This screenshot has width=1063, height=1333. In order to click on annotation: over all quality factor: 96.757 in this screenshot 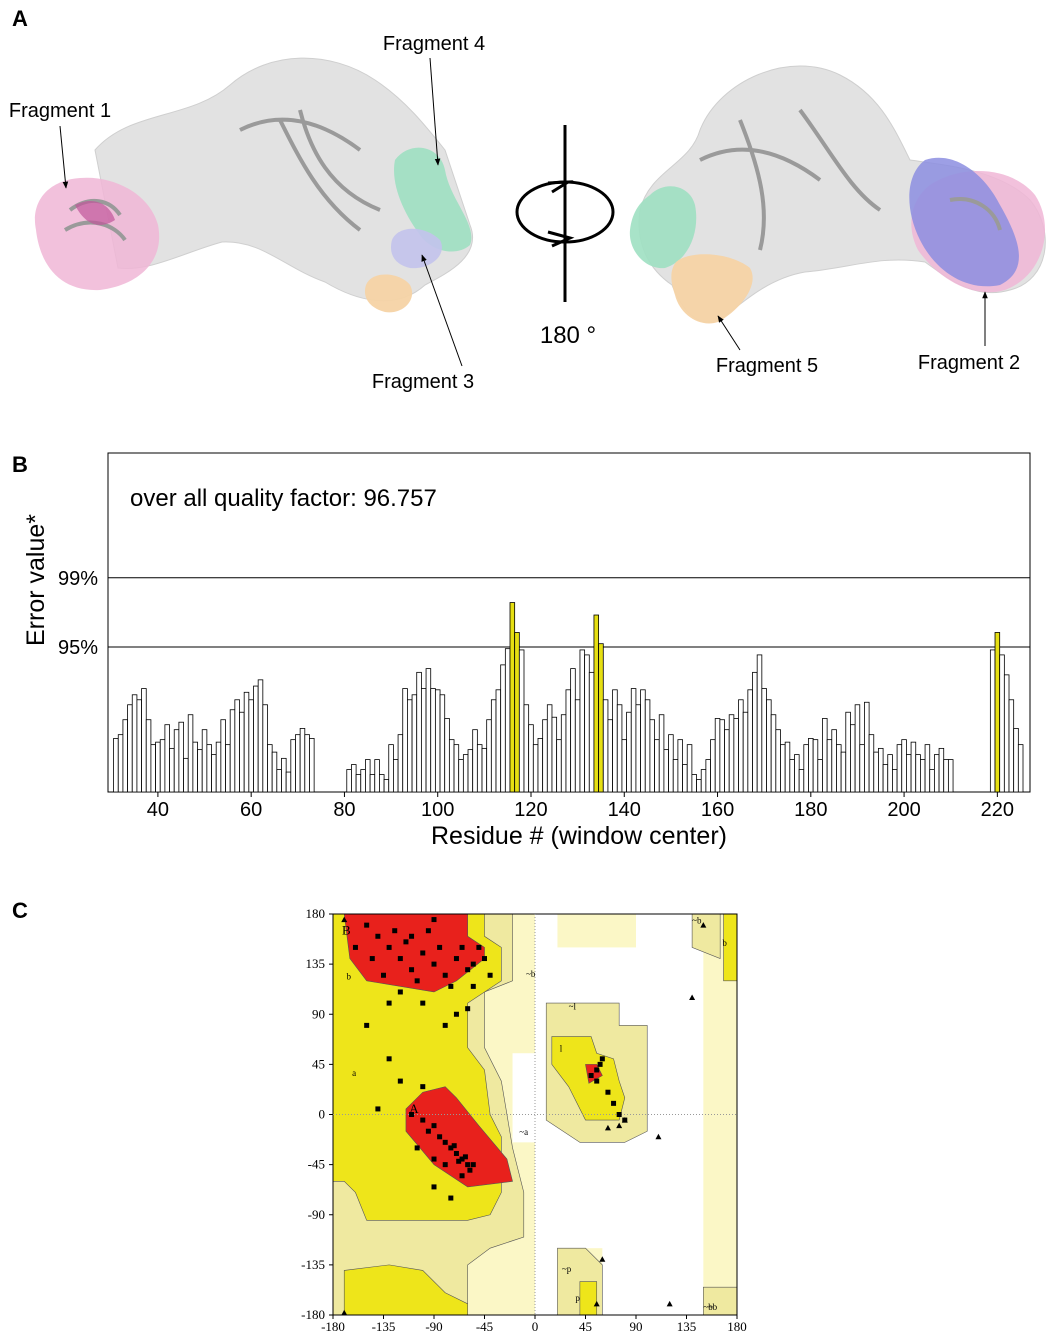, I will do `click(283, 498)`.